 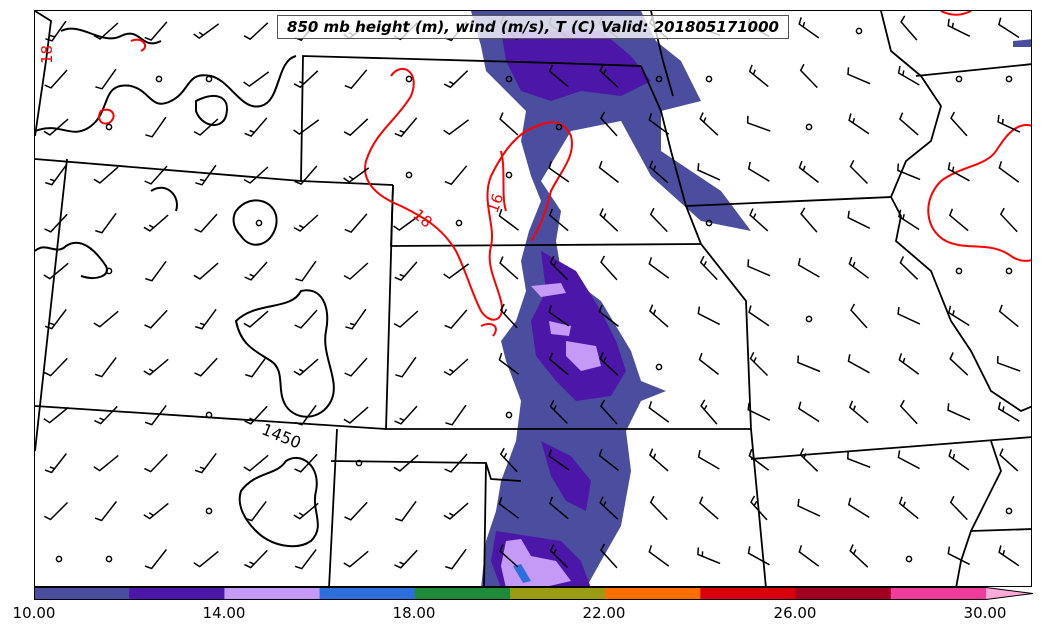 I want to click on temp-contour-label-16: 16, so click(x=495, y=203).